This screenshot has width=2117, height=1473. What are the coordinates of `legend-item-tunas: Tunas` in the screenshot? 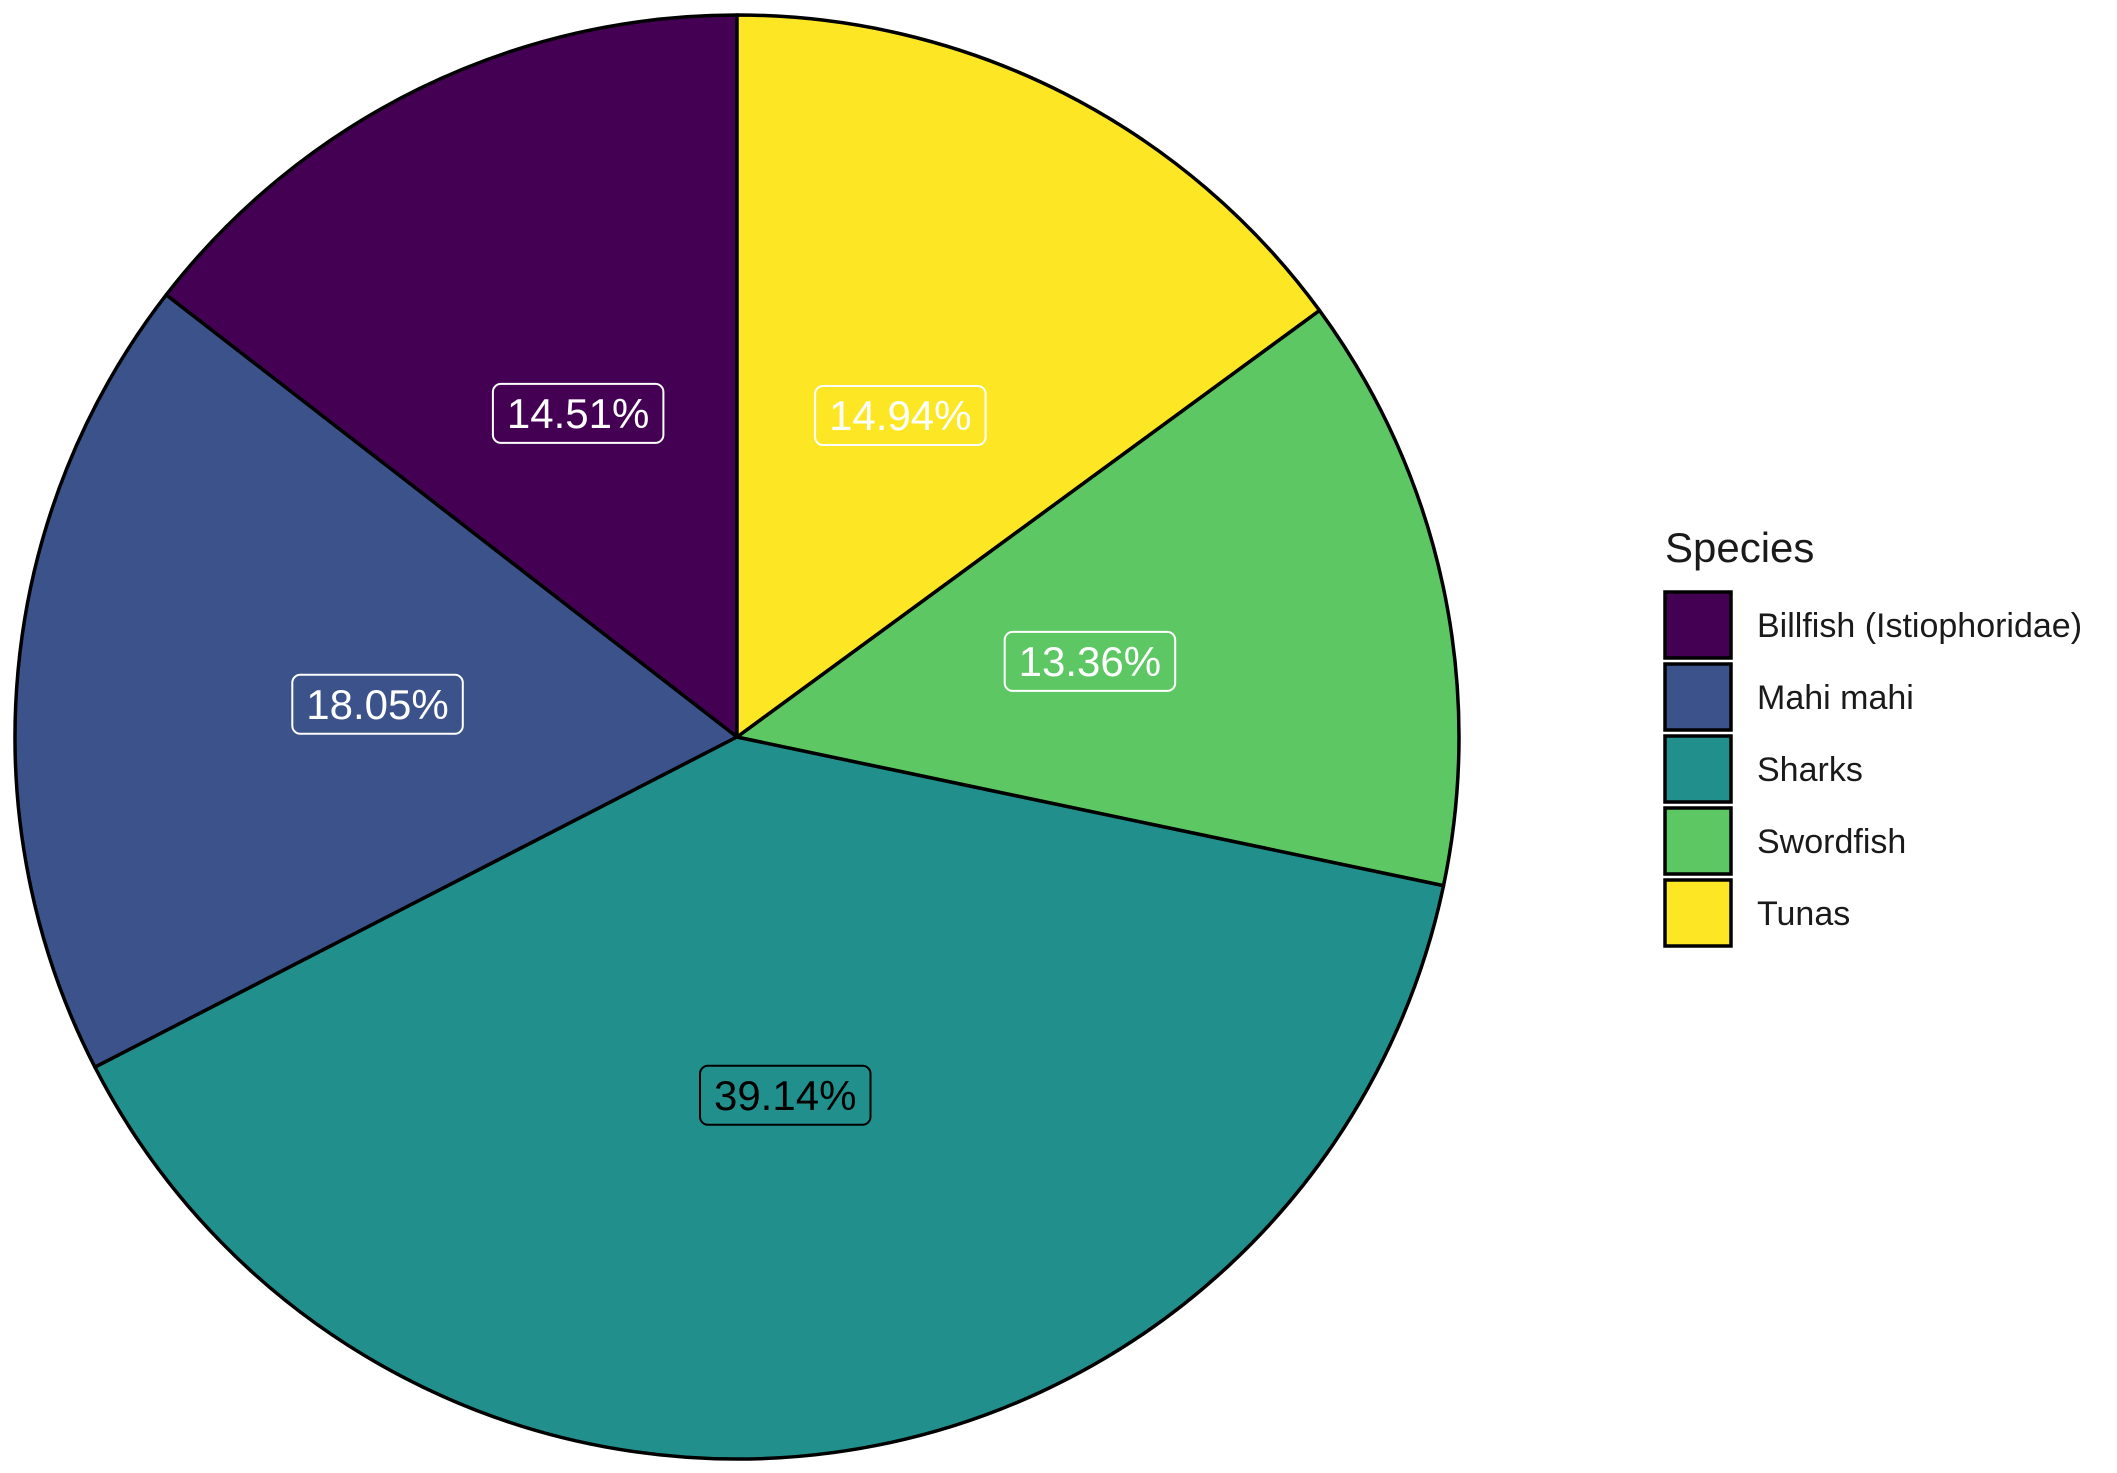 It's located at (1756, 913).